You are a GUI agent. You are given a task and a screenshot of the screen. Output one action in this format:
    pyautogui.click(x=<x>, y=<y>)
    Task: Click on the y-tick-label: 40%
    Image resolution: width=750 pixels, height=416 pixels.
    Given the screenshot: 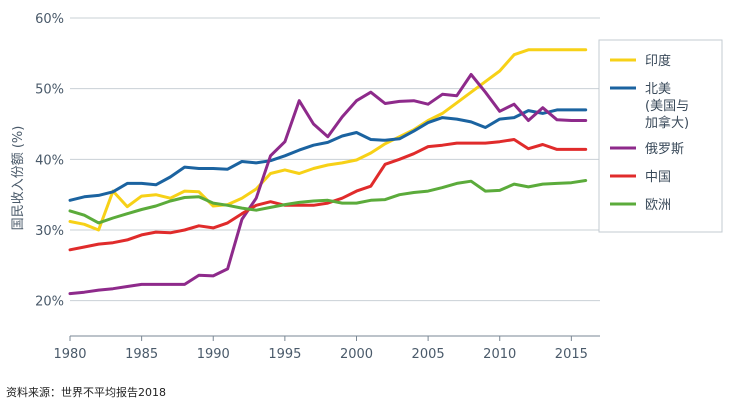 What is the action you would take?
    pyautogui.click(x=49, y=160)
    